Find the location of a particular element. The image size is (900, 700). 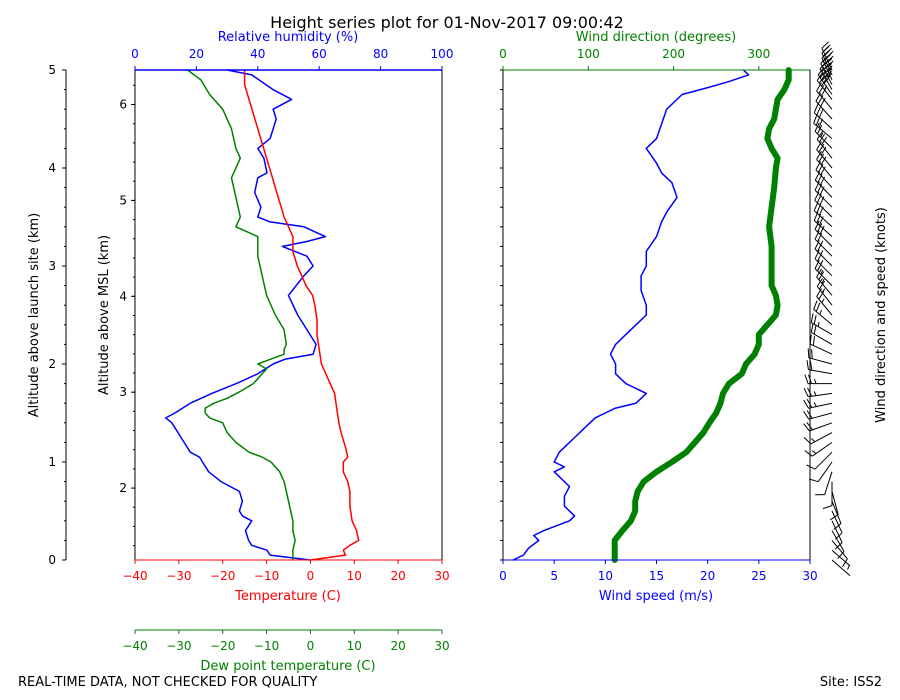

dewpoint-axis-label: Dew point temperature (C) is located at coordinates (287, 666).